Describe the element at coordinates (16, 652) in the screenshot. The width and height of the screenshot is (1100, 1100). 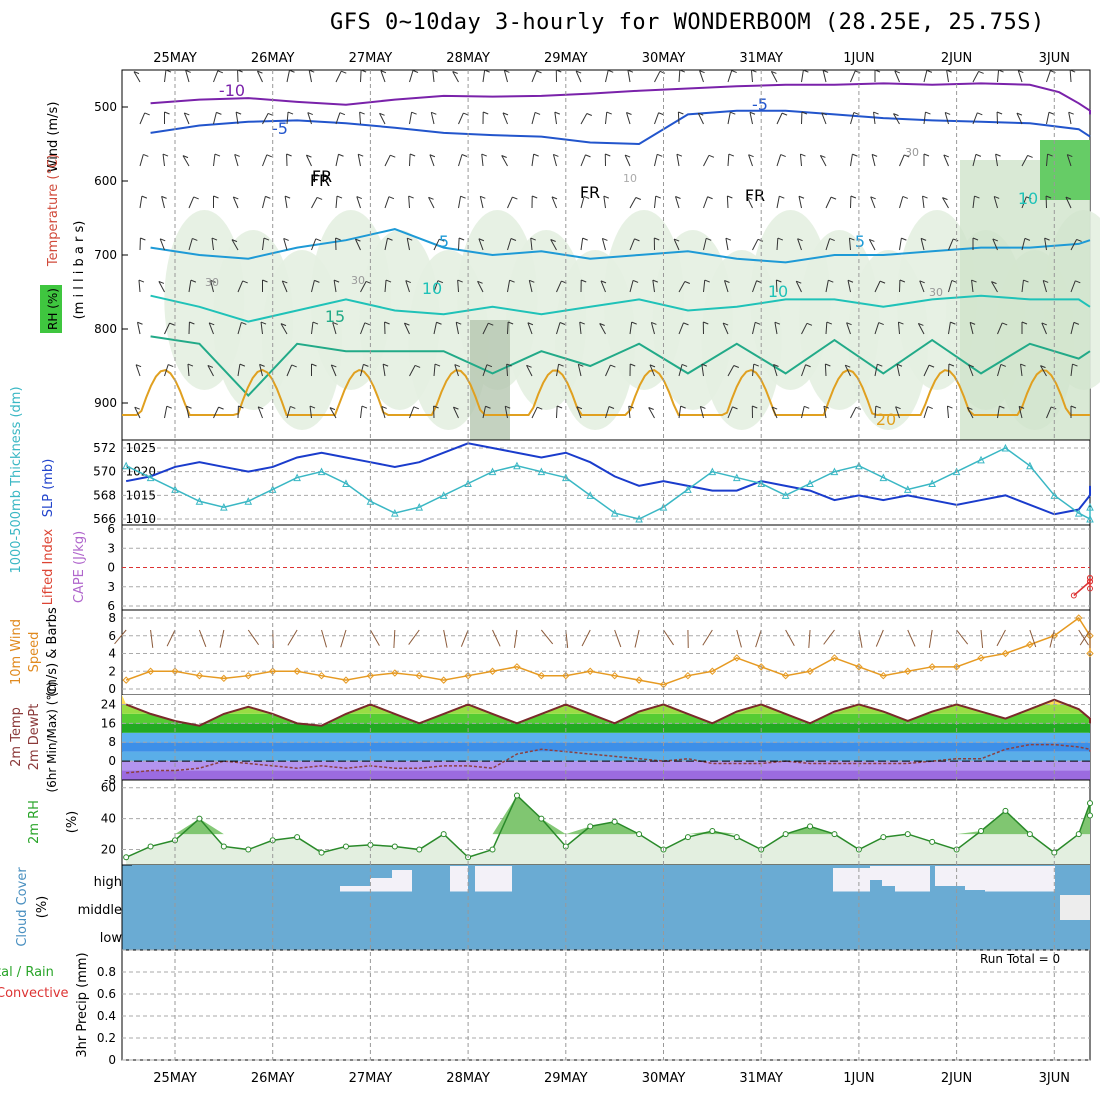
I see `wind10-label-a: 10m Wind` at that location.